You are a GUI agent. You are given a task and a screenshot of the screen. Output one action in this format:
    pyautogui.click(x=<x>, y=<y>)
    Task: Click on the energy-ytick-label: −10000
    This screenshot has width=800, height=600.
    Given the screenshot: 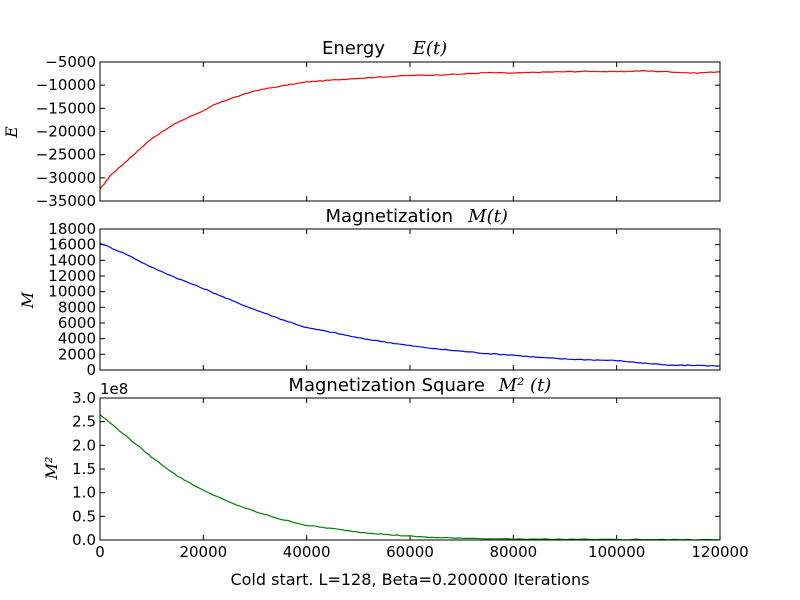 What is the action you would take?
    pyautogui.click(x=66, y=85)
    